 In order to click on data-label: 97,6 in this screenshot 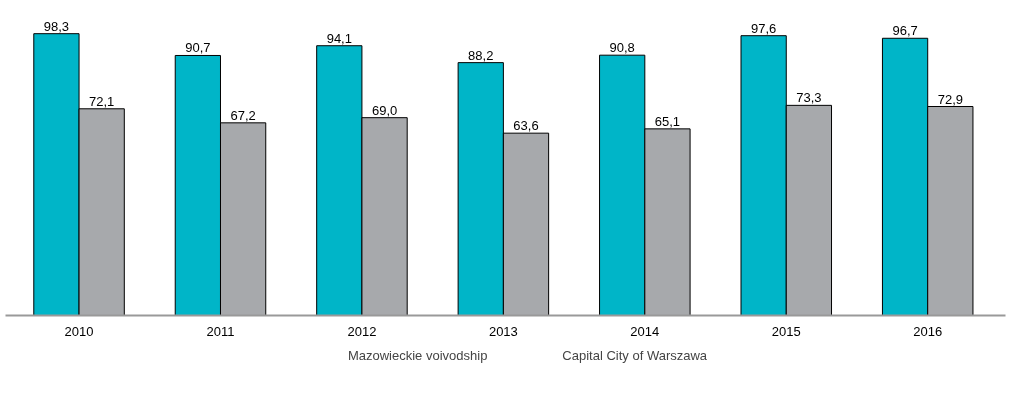, I will do `click(763, 28)`.